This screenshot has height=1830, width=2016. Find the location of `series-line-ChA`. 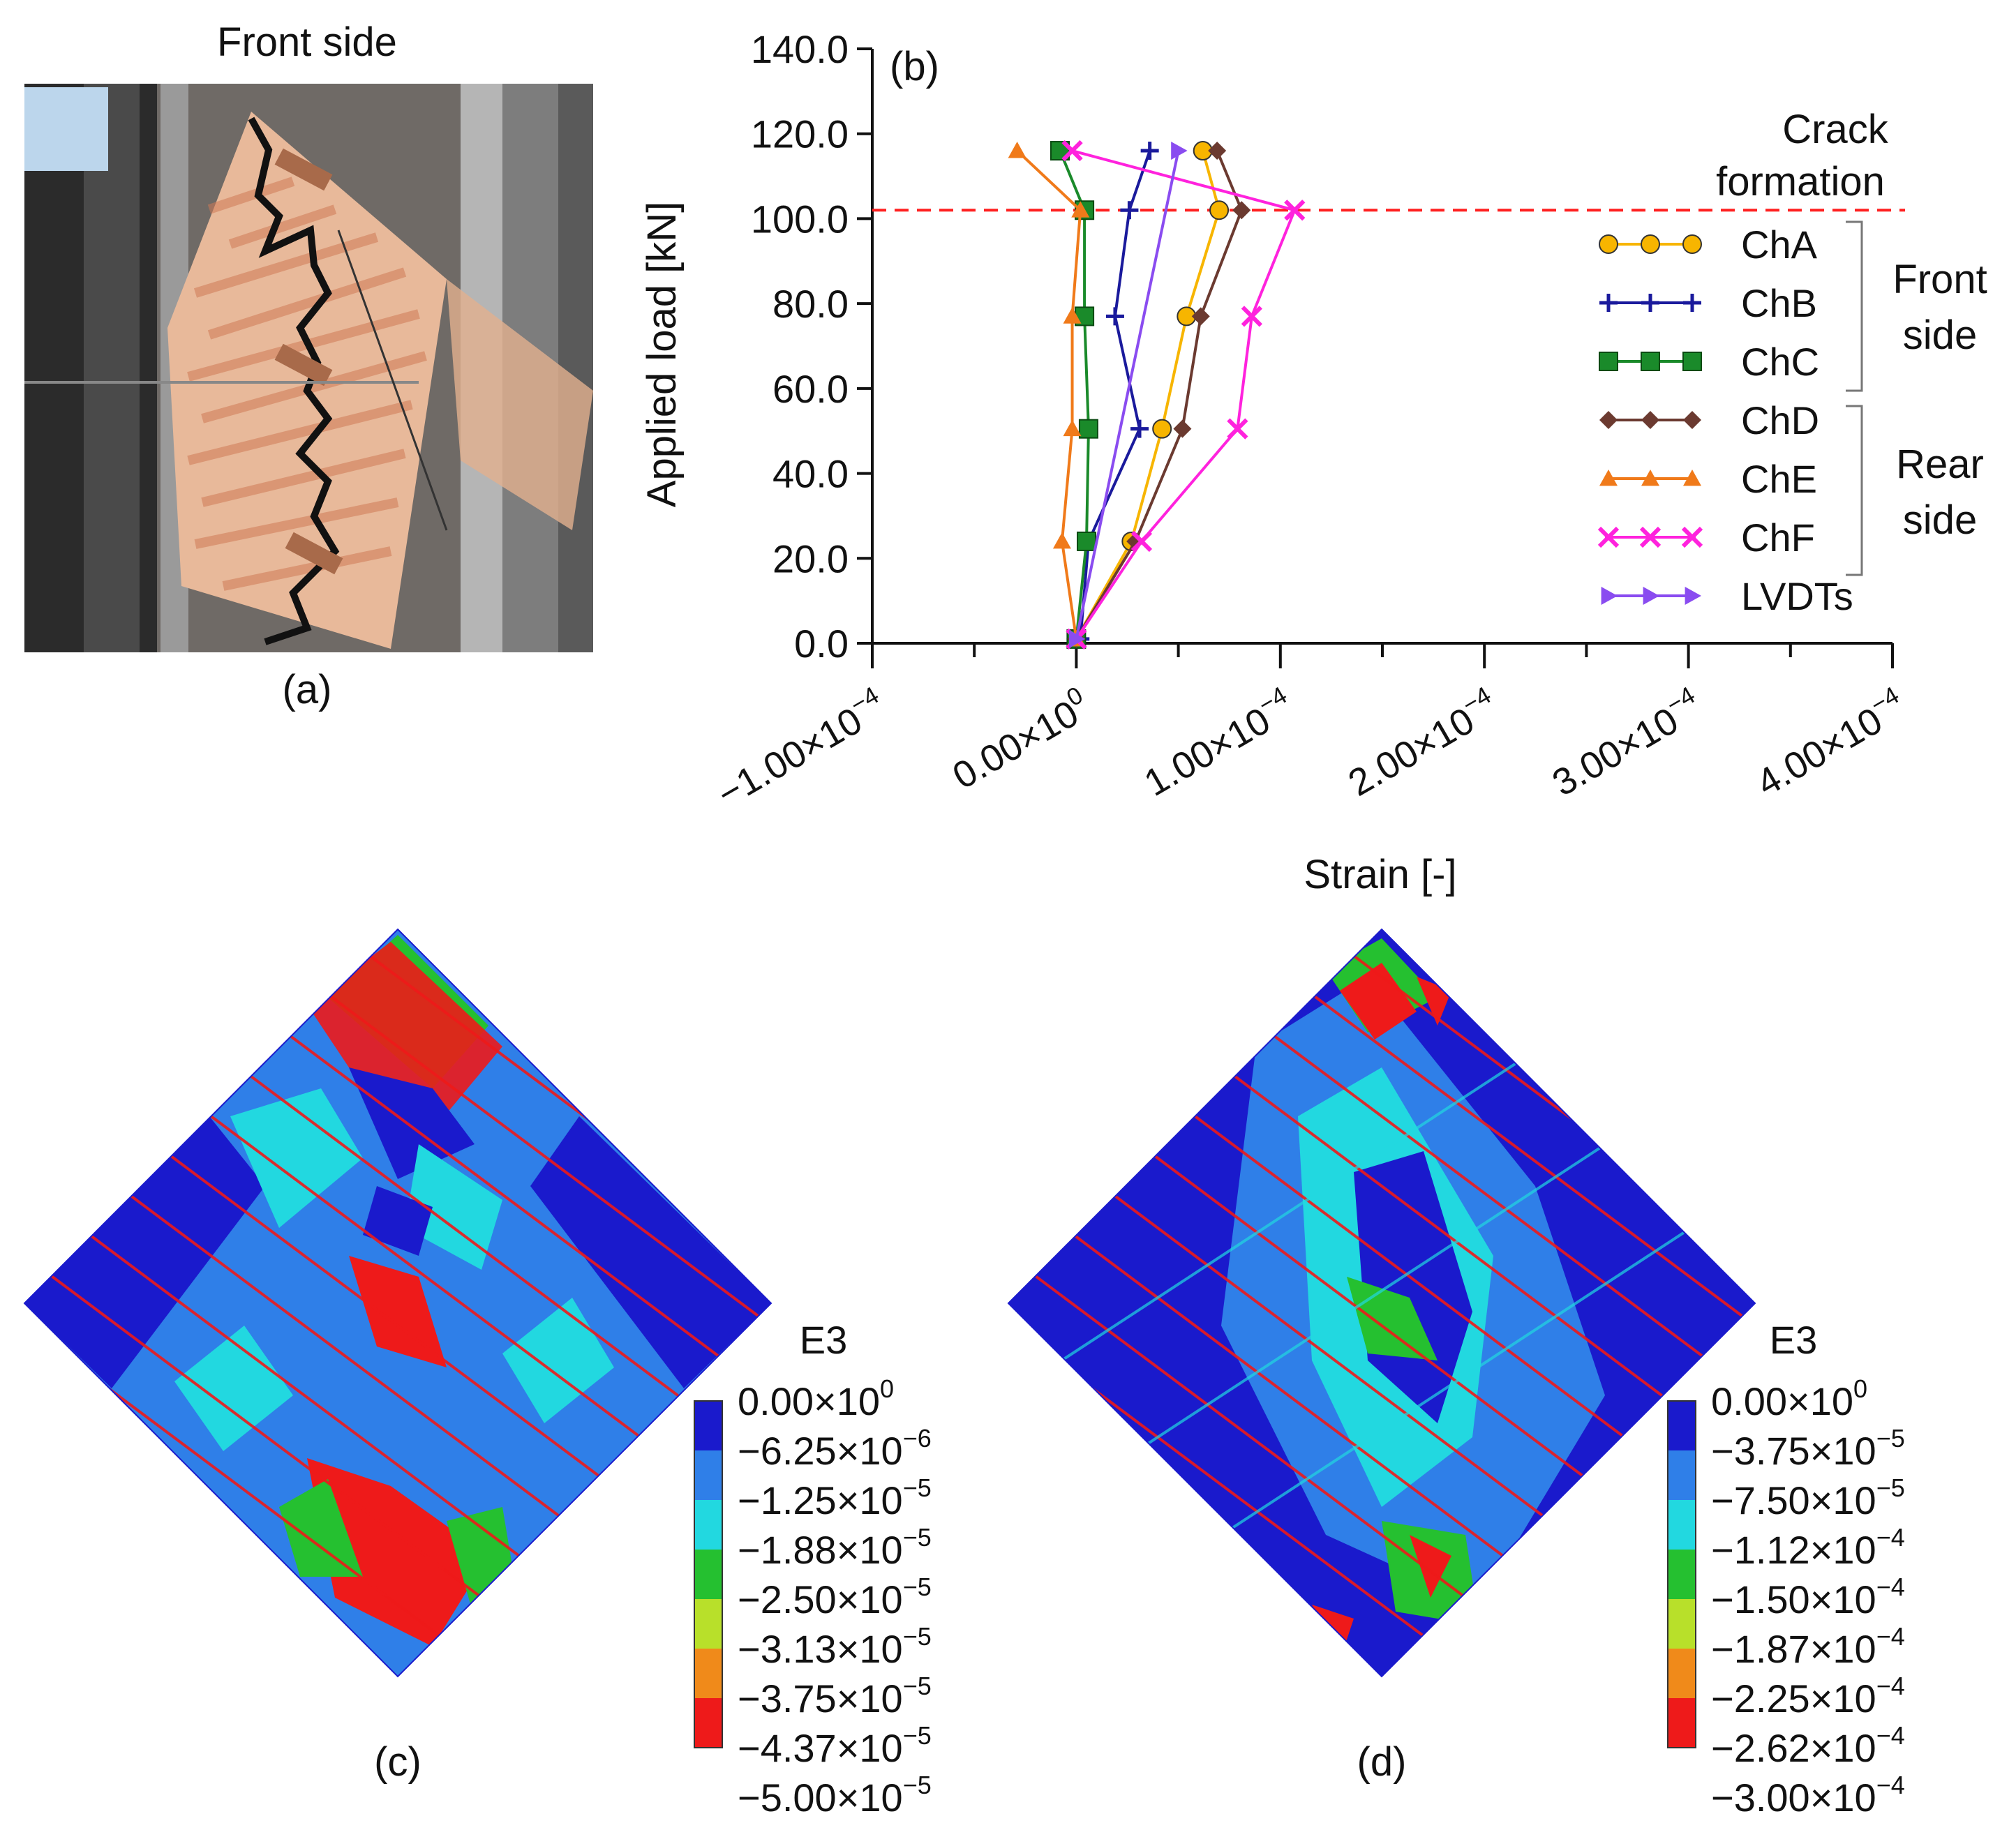

series-line-ChA is located at coordinates (1148, 395).